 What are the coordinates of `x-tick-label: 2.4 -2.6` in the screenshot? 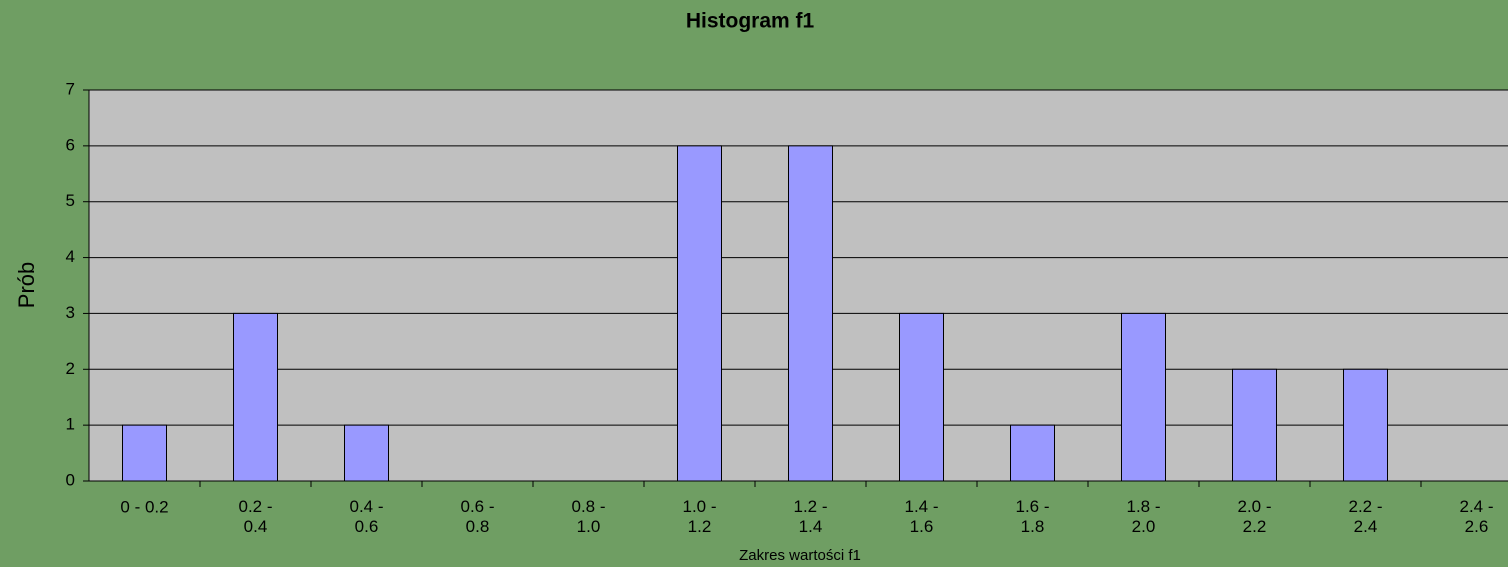 It's located at (1476, 516).